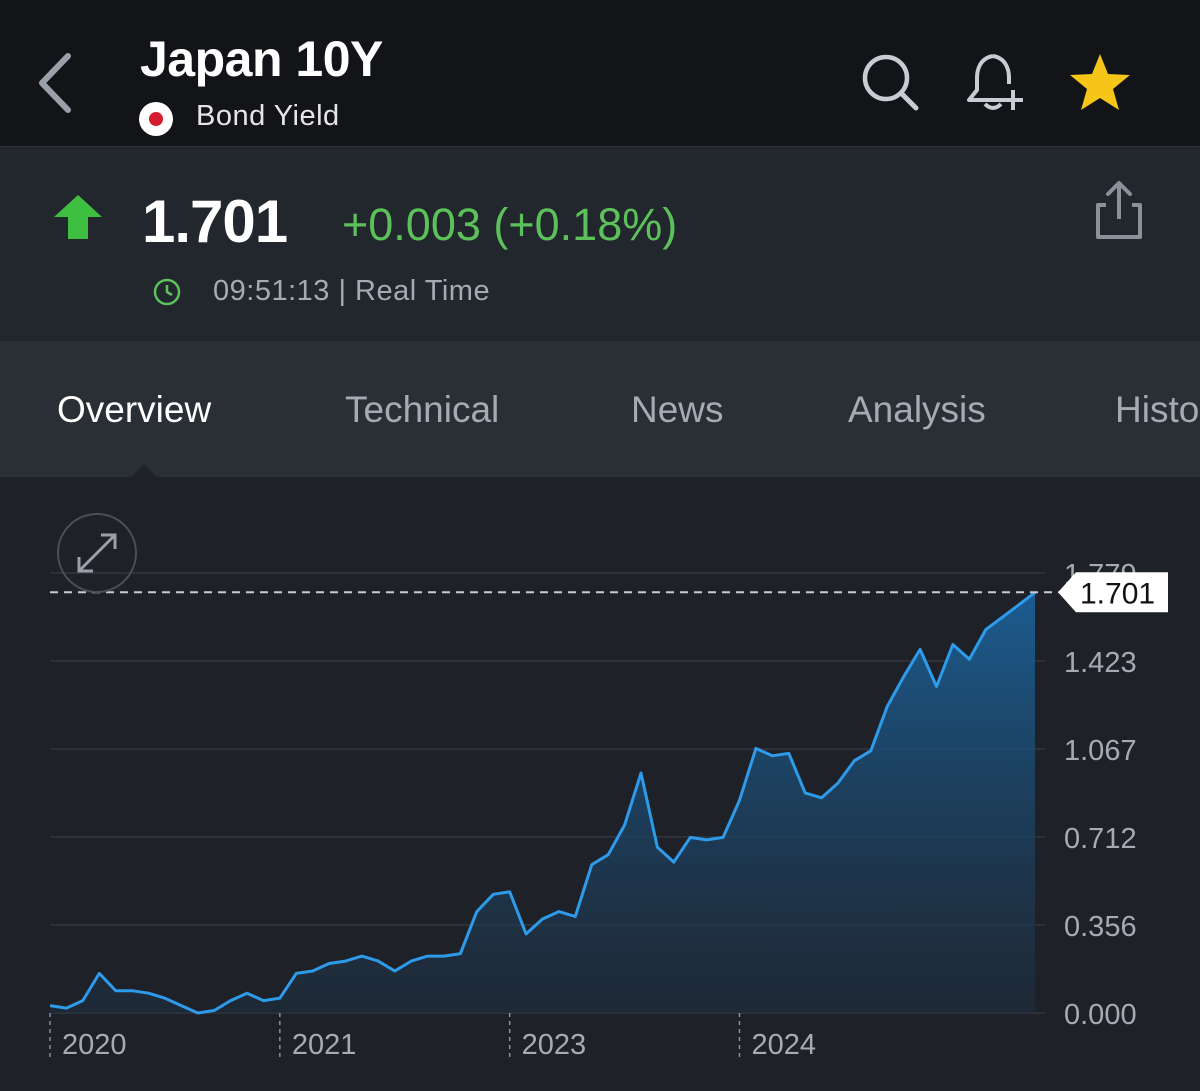  Describe the element at coordinates (94, 1045) in the screenshot. I see `x-tick-label: 2020` at that location.